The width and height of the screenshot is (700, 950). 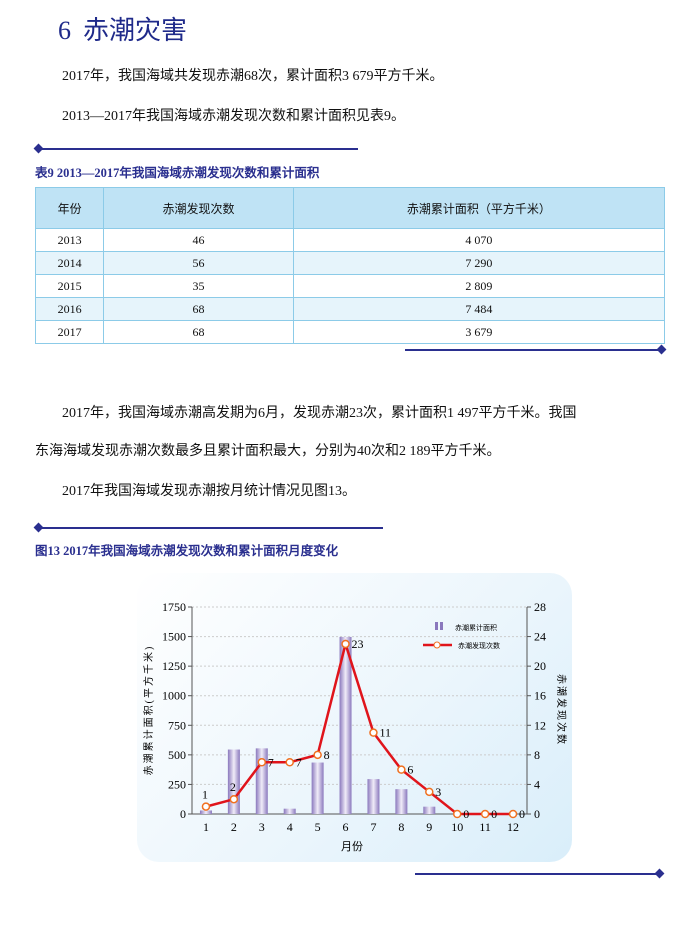 I want to click on x-tick-label: 1, so click(x=206, y=827).